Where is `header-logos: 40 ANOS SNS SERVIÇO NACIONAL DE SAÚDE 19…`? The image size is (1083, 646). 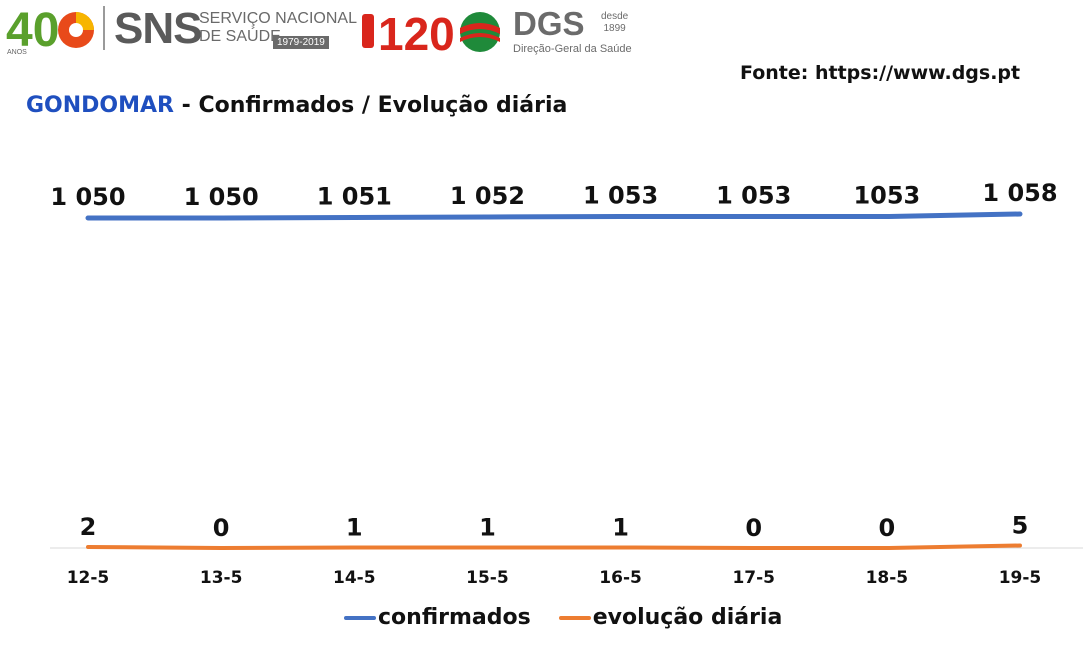
header-logos: 40 ANOS SNS SERVIÇO NACIONAL DE SAÚDE 19… is located at coordinates (541, 31).